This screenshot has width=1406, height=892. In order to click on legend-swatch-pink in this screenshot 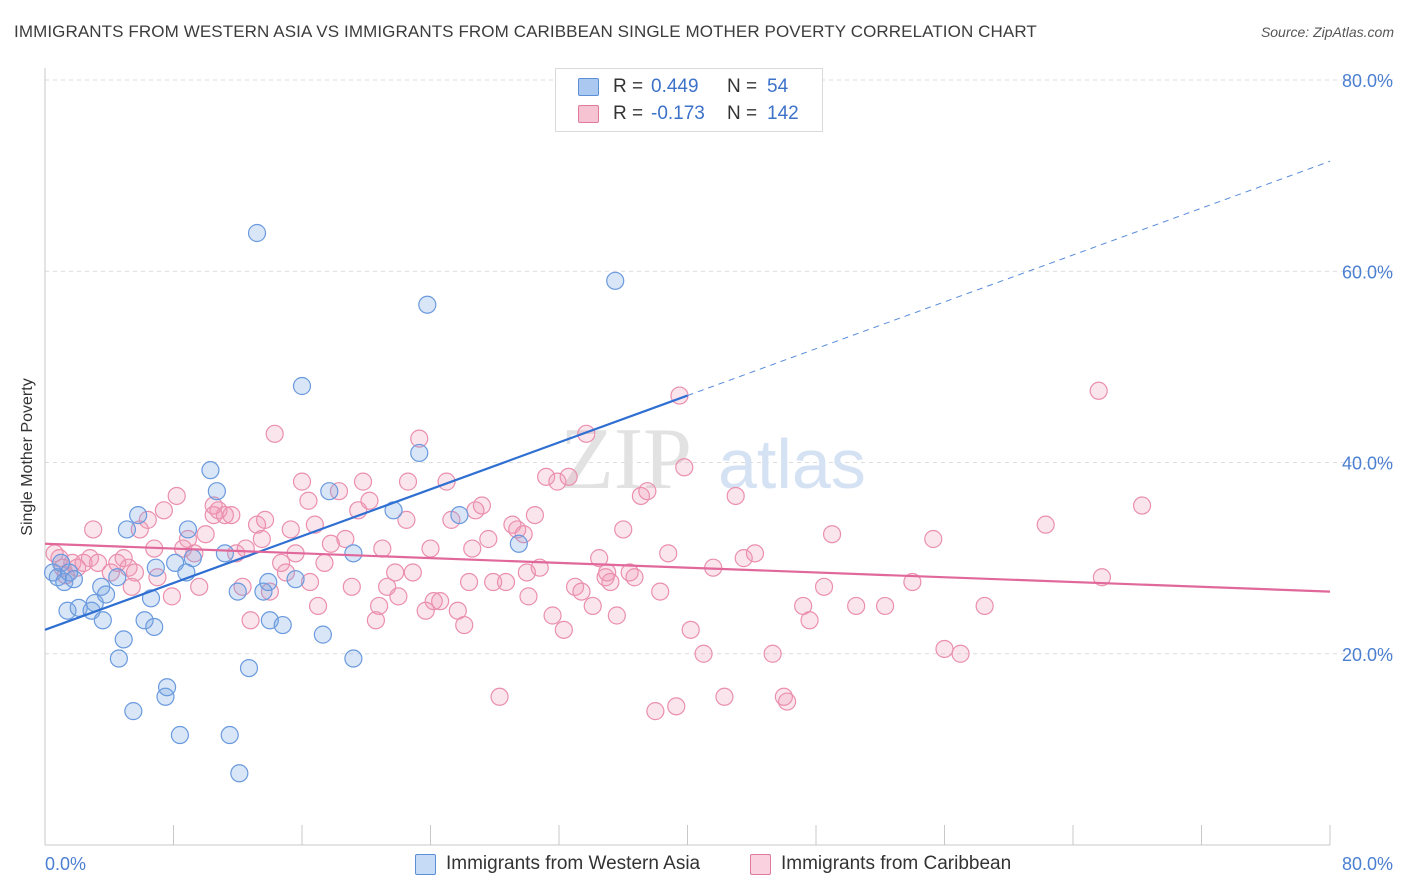, I will do `click(760, 864)`.